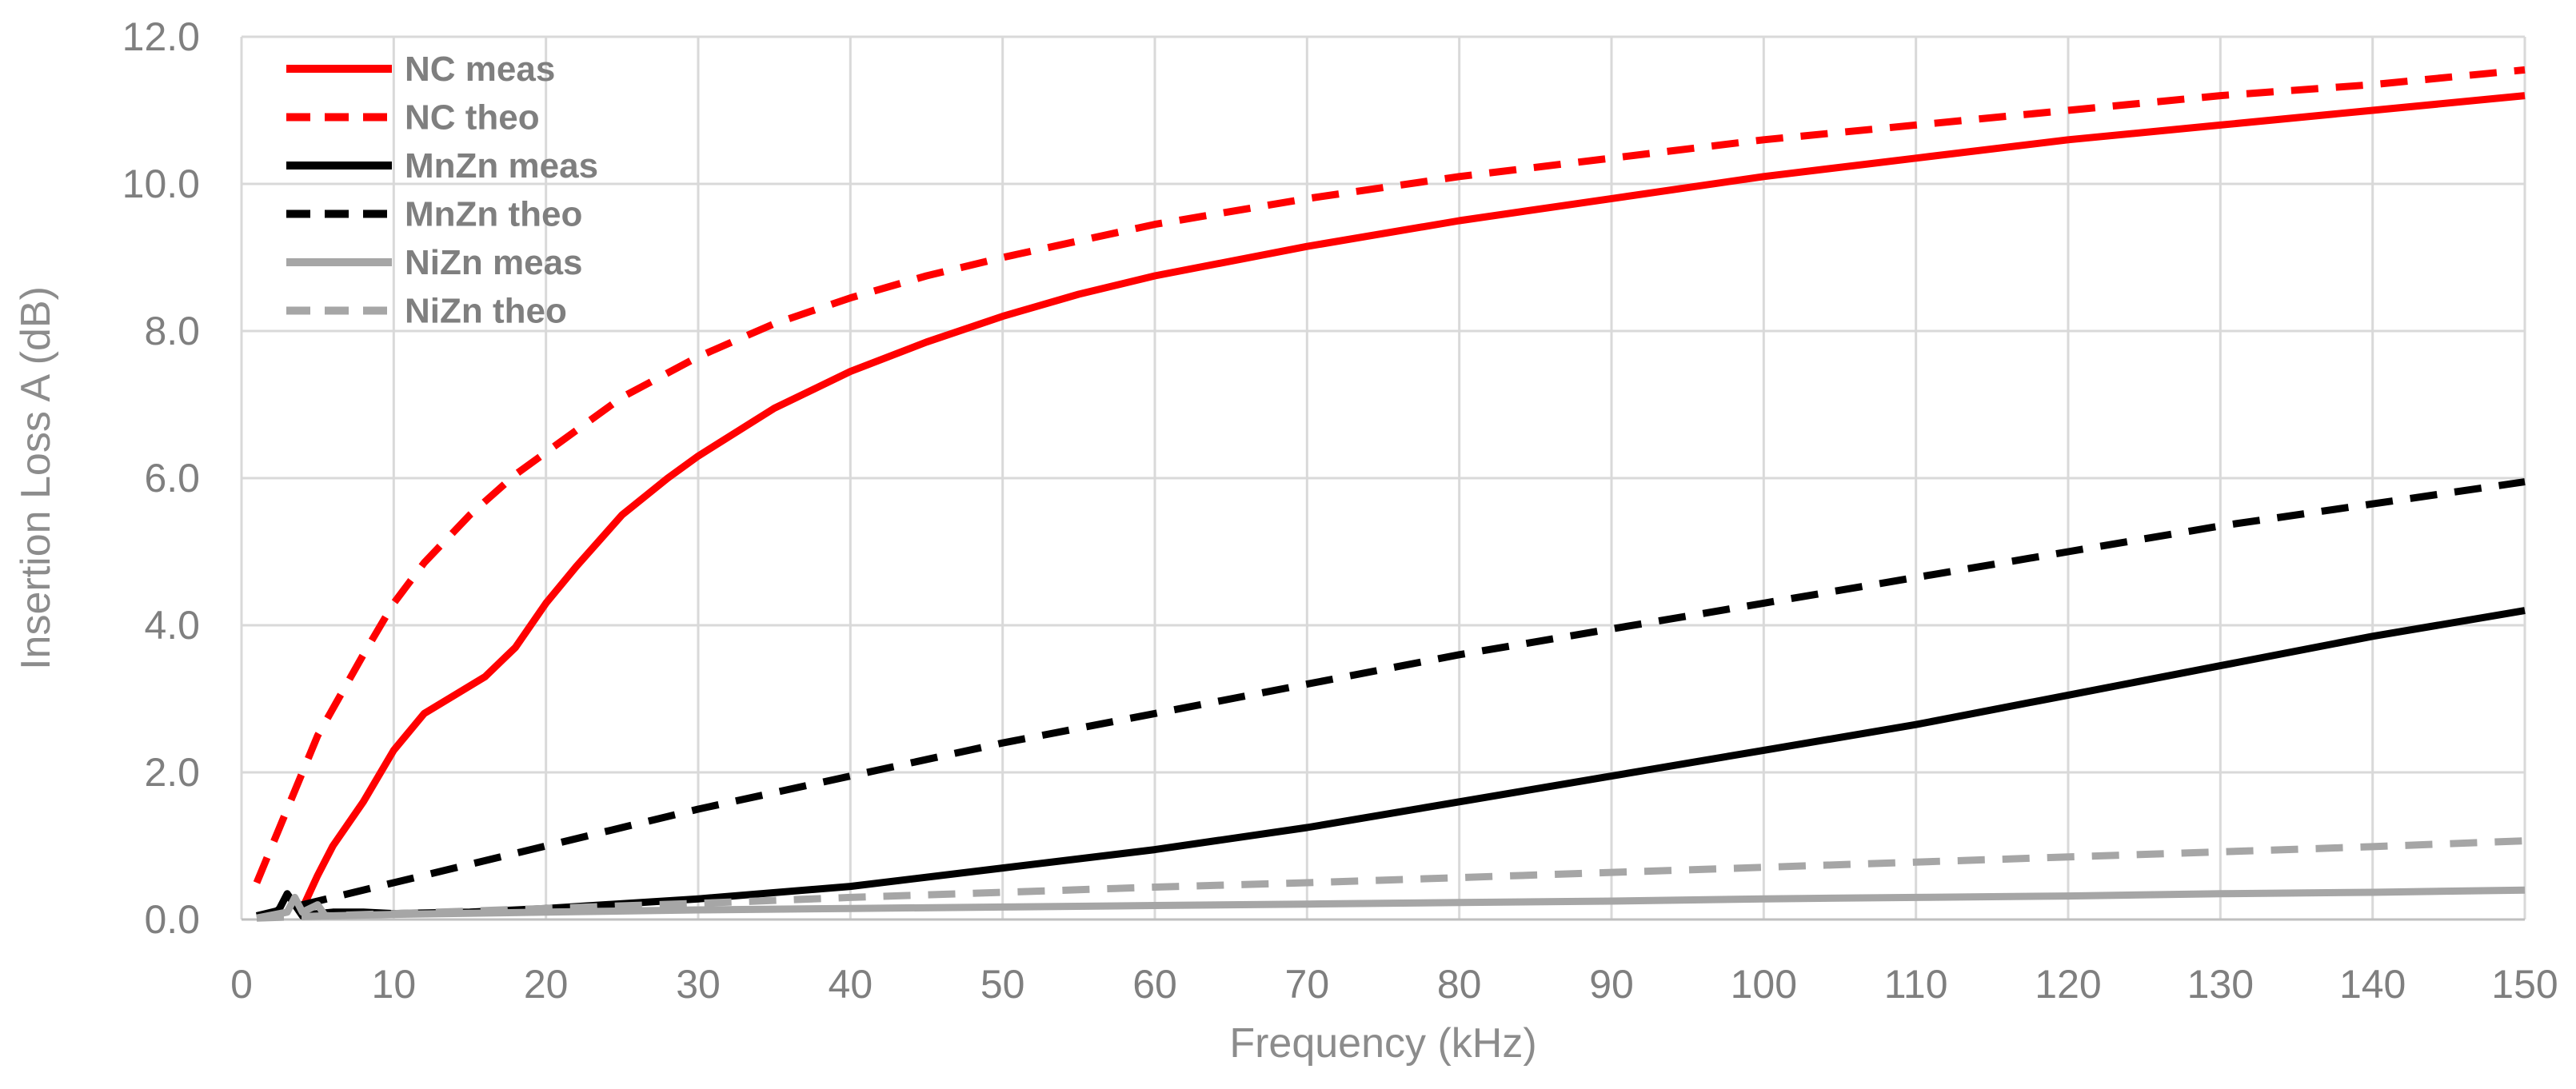  I want to click on x-tick-label: 40, so click(851, 984).